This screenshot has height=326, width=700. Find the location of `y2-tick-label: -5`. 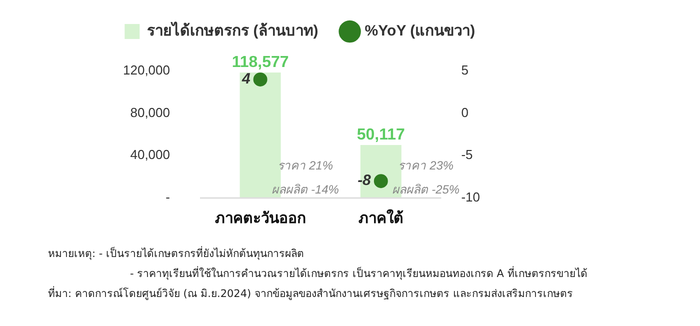

y2-tick-label: -5 is located at coordinates (467, 154).